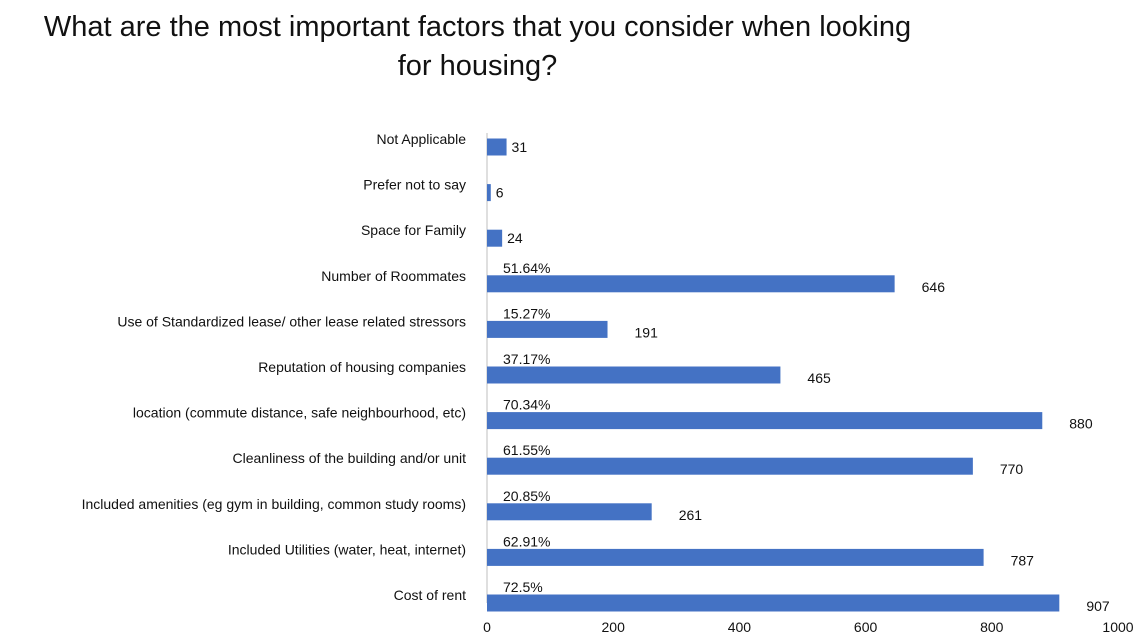 This screenshot has width=1147, height=635. Describe the element at coordinates (477, 66) in the screenshot. I see `chart-title-line-2: for housing?` at that location.